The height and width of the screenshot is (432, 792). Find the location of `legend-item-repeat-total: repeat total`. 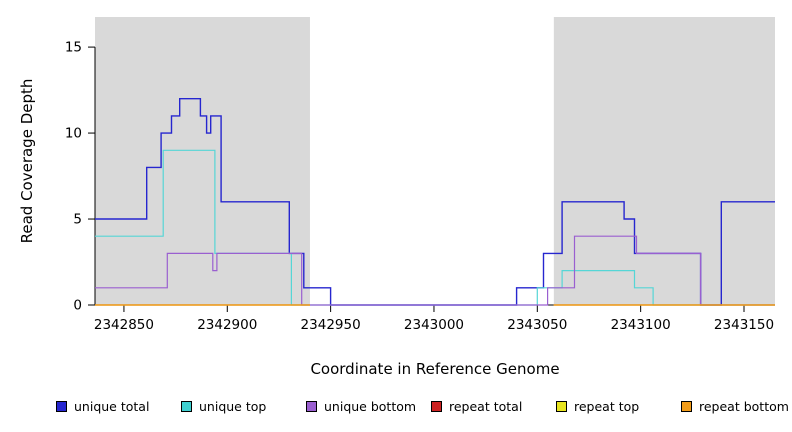

legend-item-repeat-total: repeat total is located at coordinates (493, 406).